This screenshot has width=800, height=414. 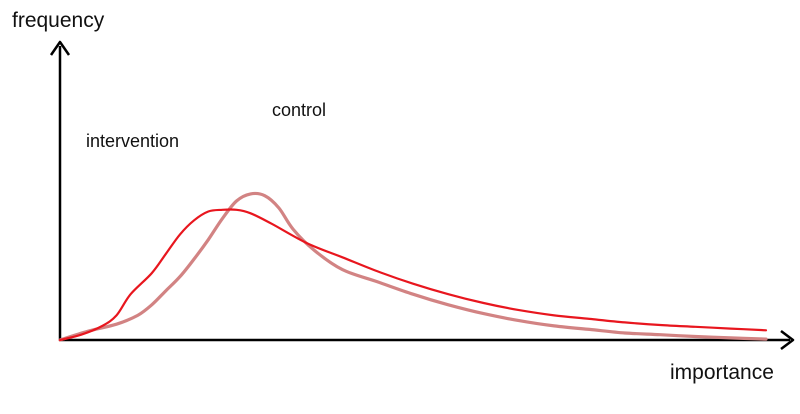 What do you see at coordinates (787, 340) in the screenshot?
I see `x-axis-arrowhead` at bounding box center [787, 340].